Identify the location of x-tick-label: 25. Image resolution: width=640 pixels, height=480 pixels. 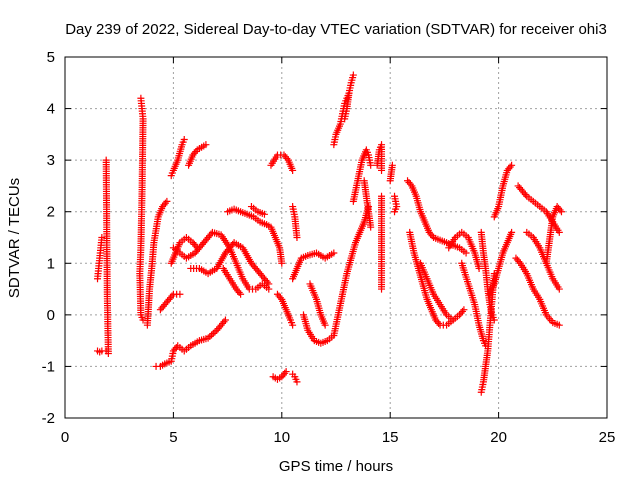
(607, 437).